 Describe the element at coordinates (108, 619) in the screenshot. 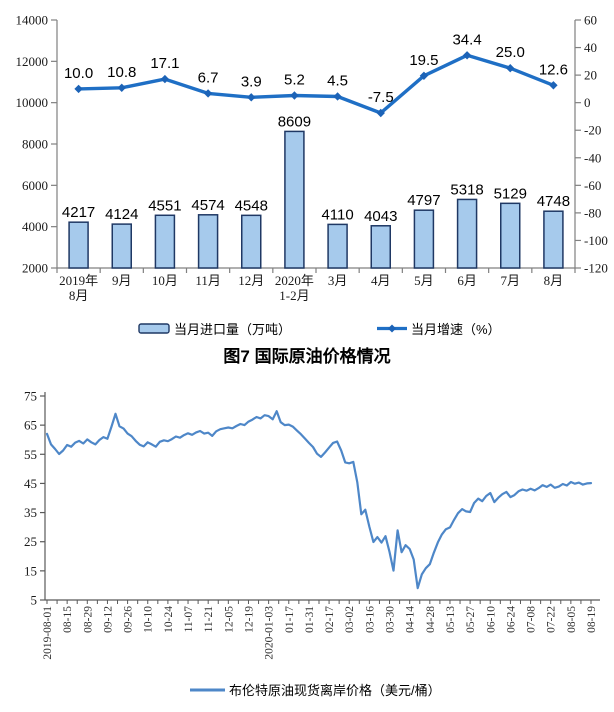

I see `date-label: 09-12` at that location.